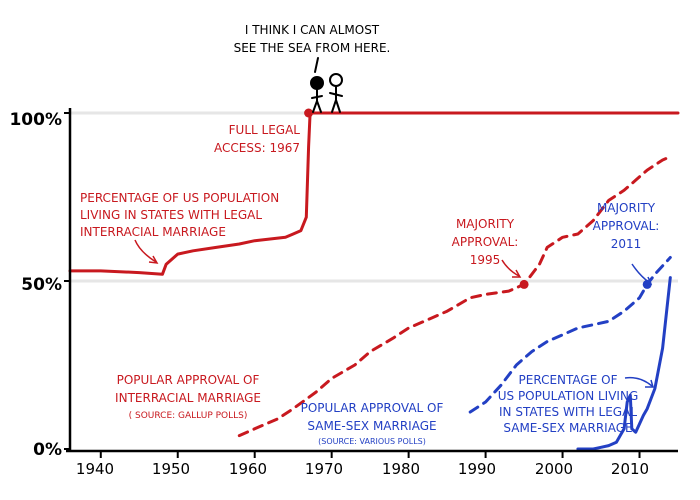 The height and width of the screenshot is (500, 700). I want to click on annotation-samesex-pop-1: PERCENTAGE OF, so click(568, 380).